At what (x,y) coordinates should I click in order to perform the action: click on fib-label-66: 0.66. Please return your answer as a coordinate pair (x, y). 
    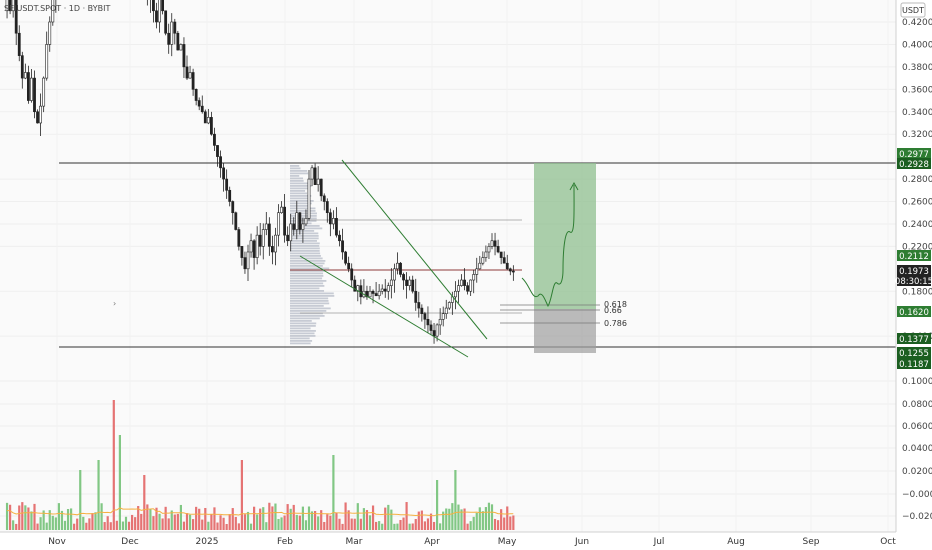
    Looking at the image, I should click on (613, 310).